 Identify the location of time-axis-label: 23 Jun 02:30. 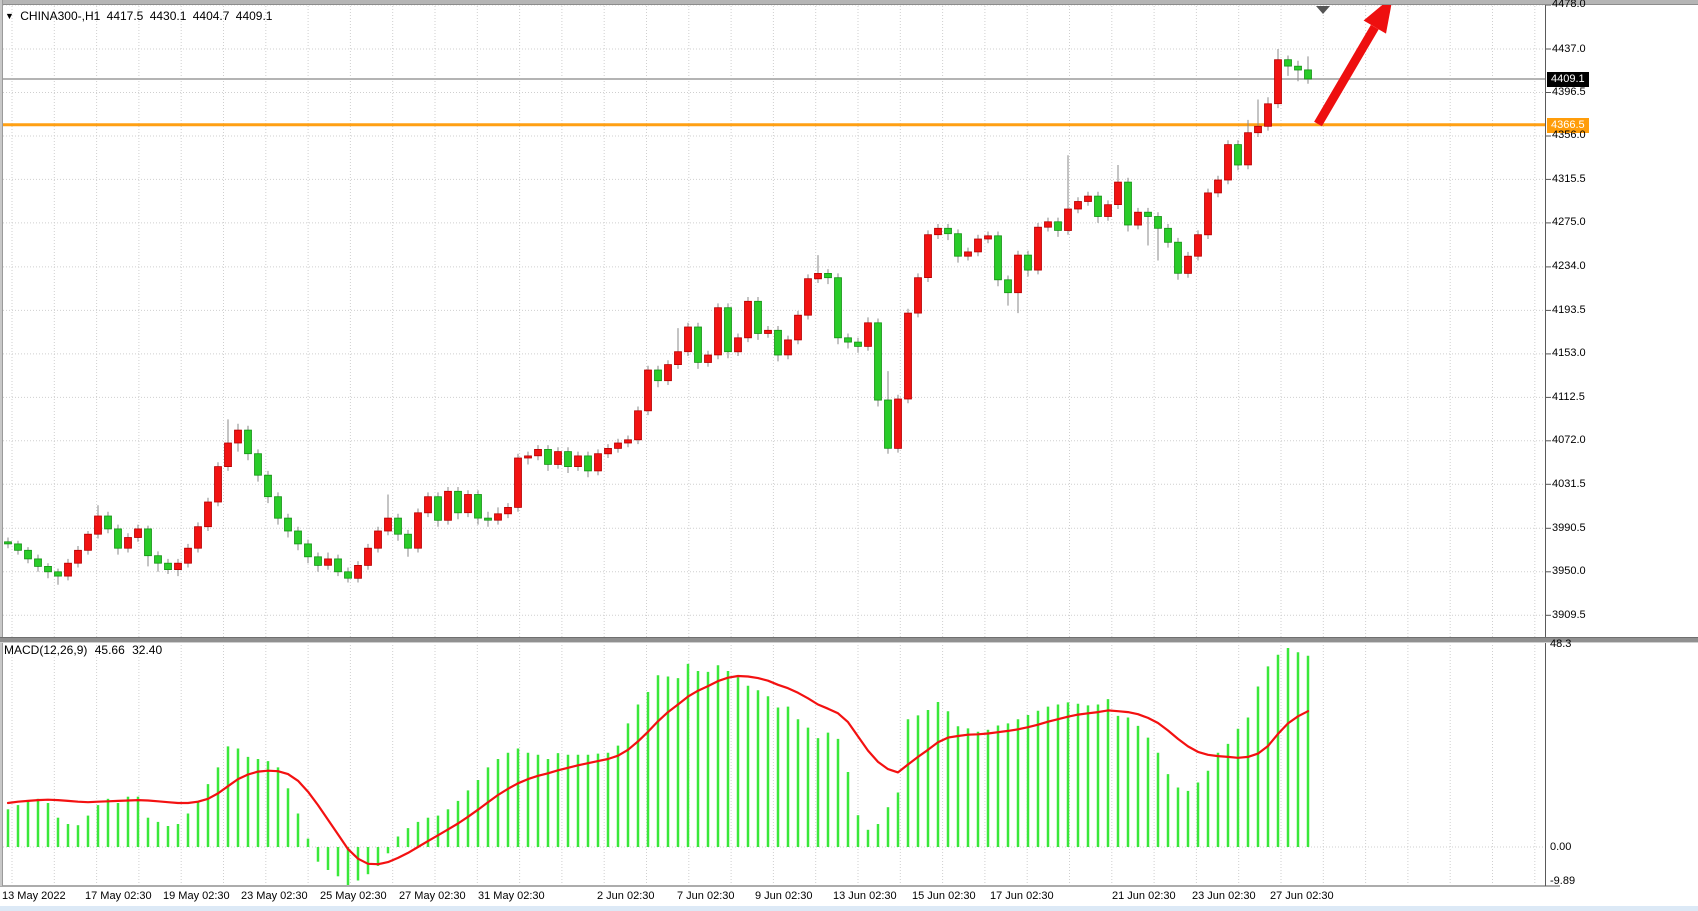
(1224, 896).